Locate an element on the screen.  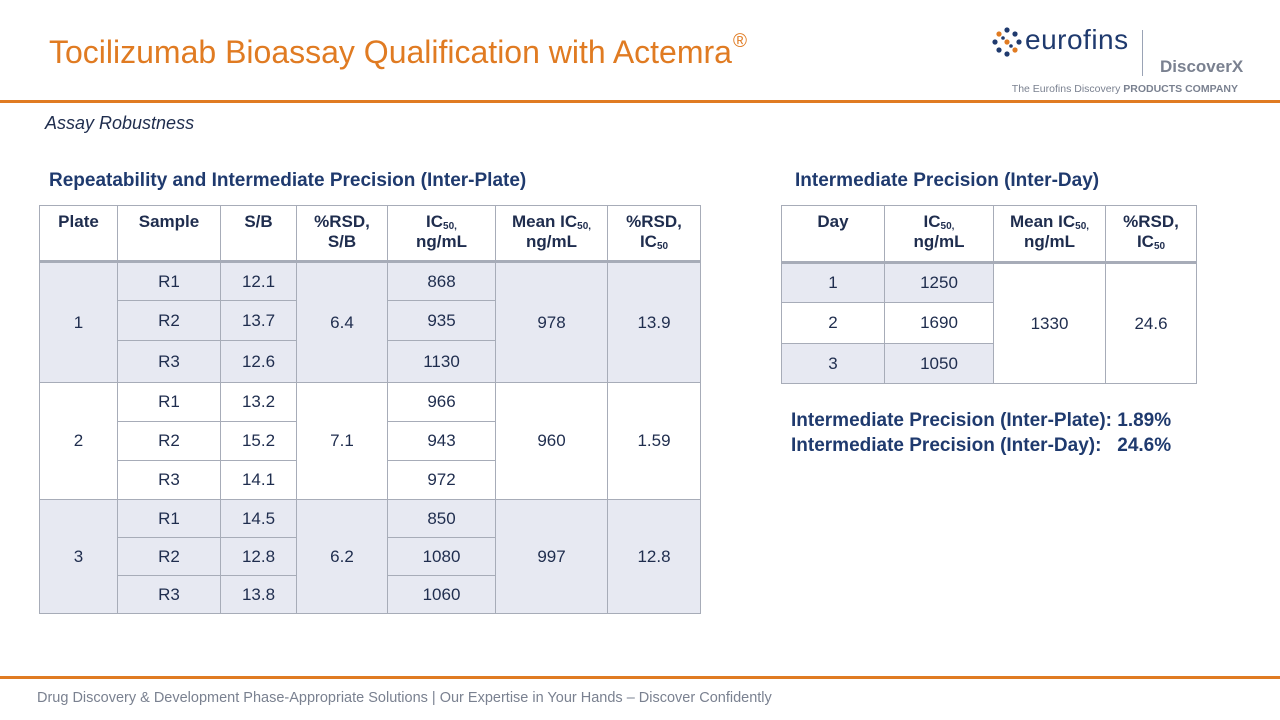
header-day: Day is located at coordinates (833, 234).